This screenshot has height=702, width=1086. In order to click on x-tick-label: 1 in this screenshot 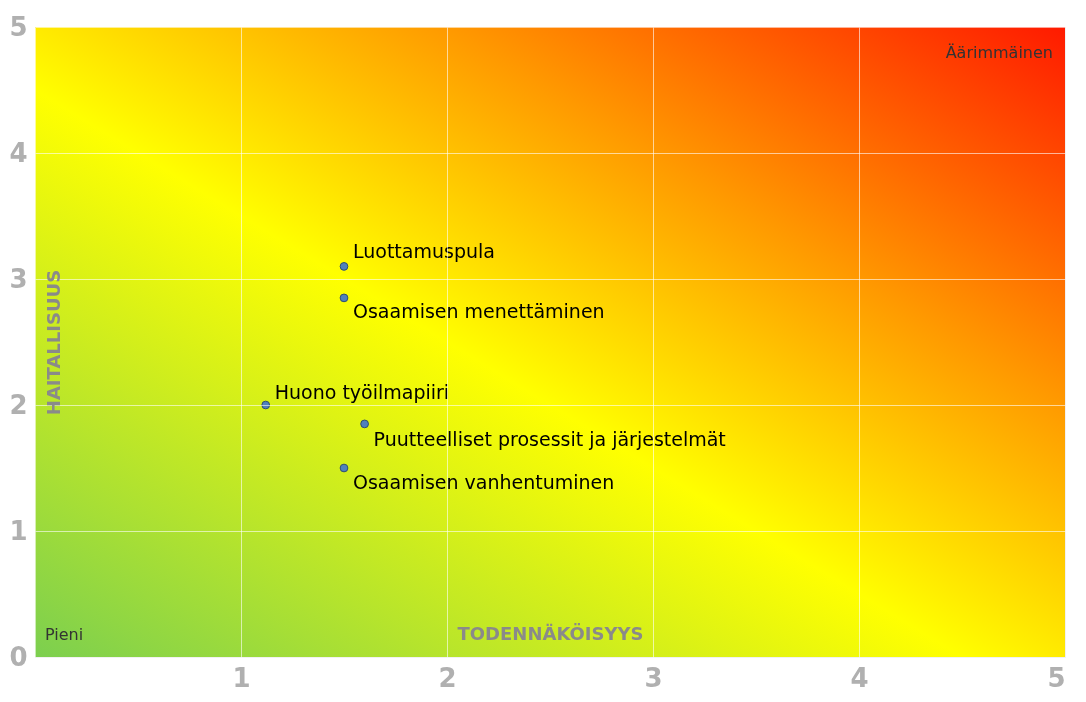, I will do `click(241, 677)`.